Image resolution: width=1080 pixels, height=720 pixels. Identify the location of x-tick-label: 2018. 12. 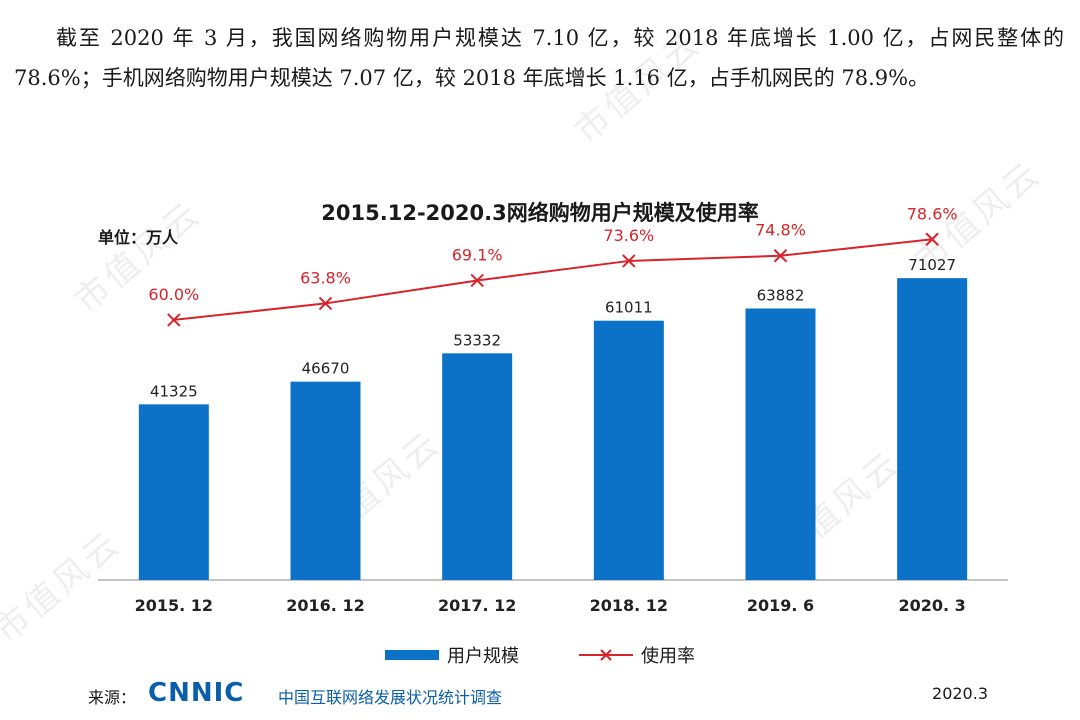
(629, 605).